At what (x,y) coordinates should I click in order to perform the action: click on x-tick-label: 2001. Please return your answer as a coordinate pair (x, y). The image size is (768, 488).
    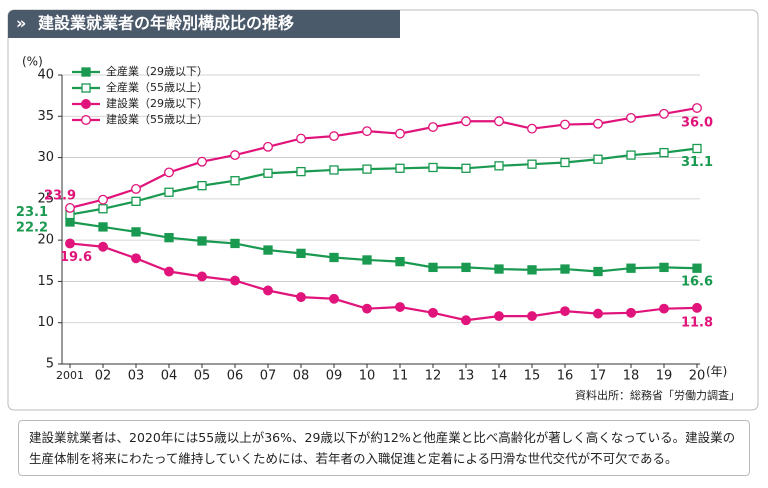
    Looking at the image, I should click on (70, 375).